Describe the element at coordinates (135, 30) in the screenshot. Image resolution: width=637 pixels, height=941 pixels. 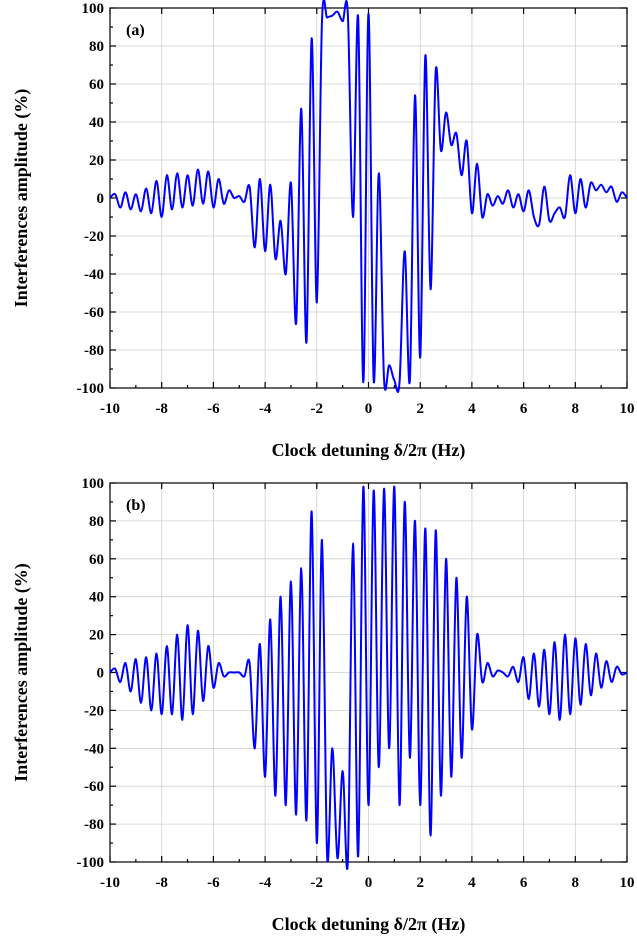
I see `panel-label: (a)` at that location.